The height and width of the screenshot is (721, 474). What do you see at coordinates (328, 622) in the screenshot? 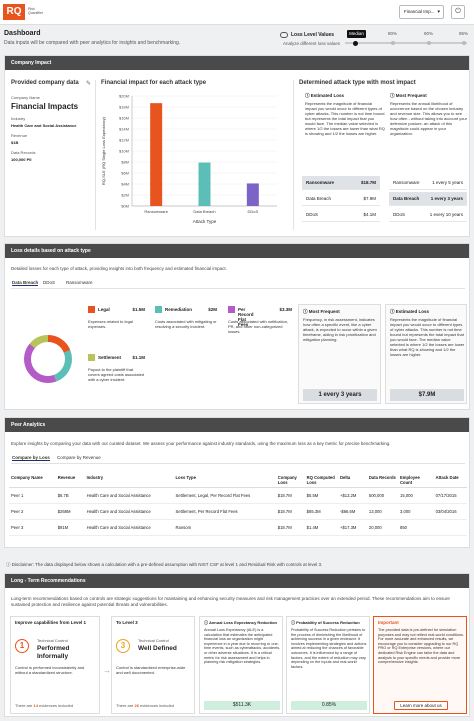
I see `psr-title-text: Probability of Success Reduction` at bounding box center [328, 622].